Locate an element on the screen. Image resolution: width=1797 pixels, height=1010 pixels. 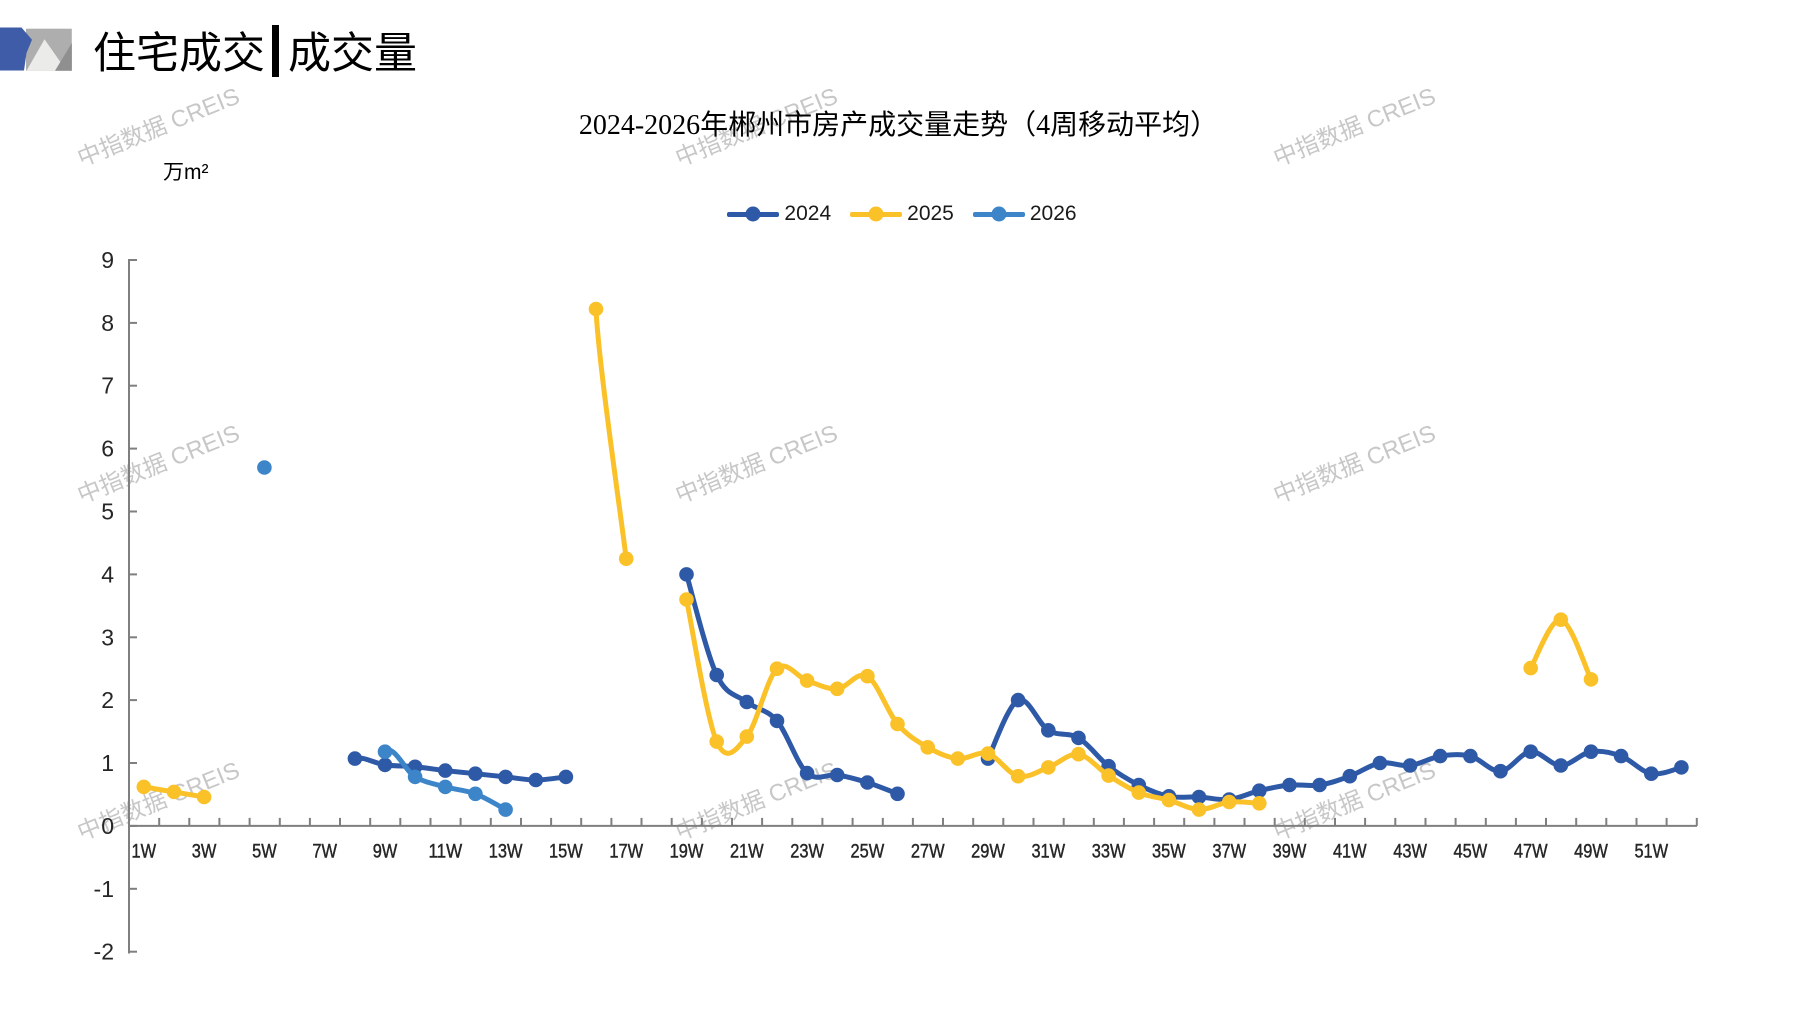
svg-text: 49W is located at coordinates (1591, 852).